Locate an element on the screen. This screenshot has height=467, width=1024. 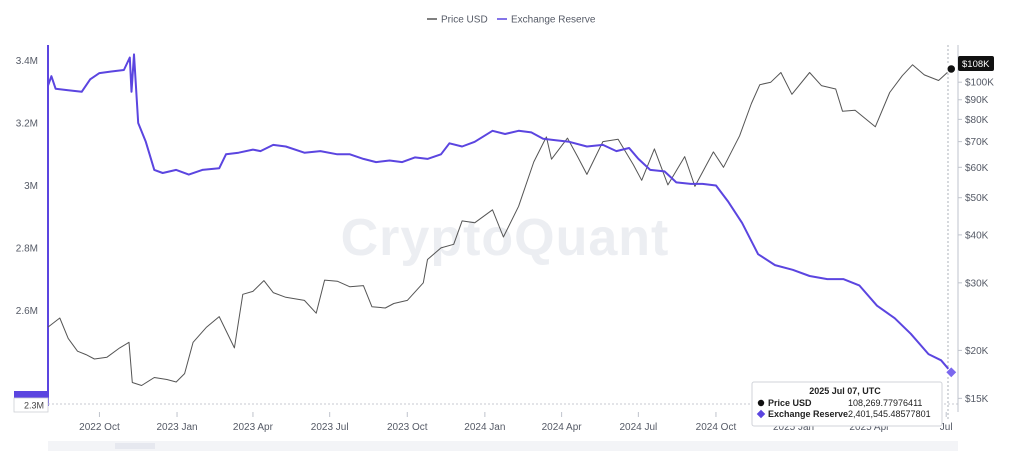
right-tick-label: $30K is located at coordinates (977, 283).